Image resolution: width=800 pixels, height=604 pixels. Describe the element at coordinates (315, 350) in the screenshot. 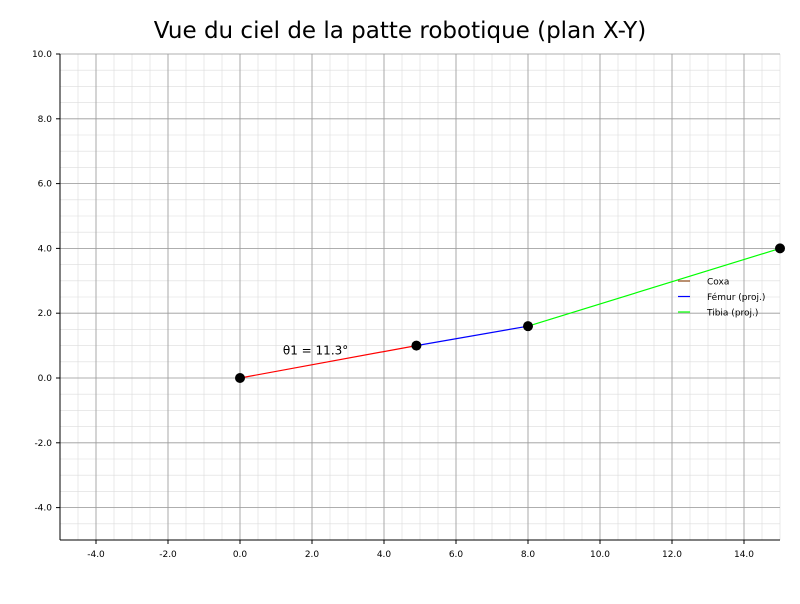

I see `angle-annotation: θ1 = 11.3°` at that location.